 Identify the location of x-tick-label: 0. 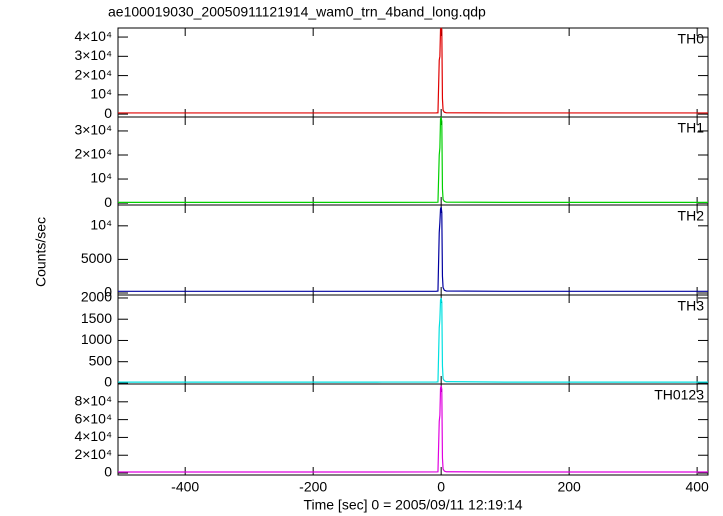
(441, 487).